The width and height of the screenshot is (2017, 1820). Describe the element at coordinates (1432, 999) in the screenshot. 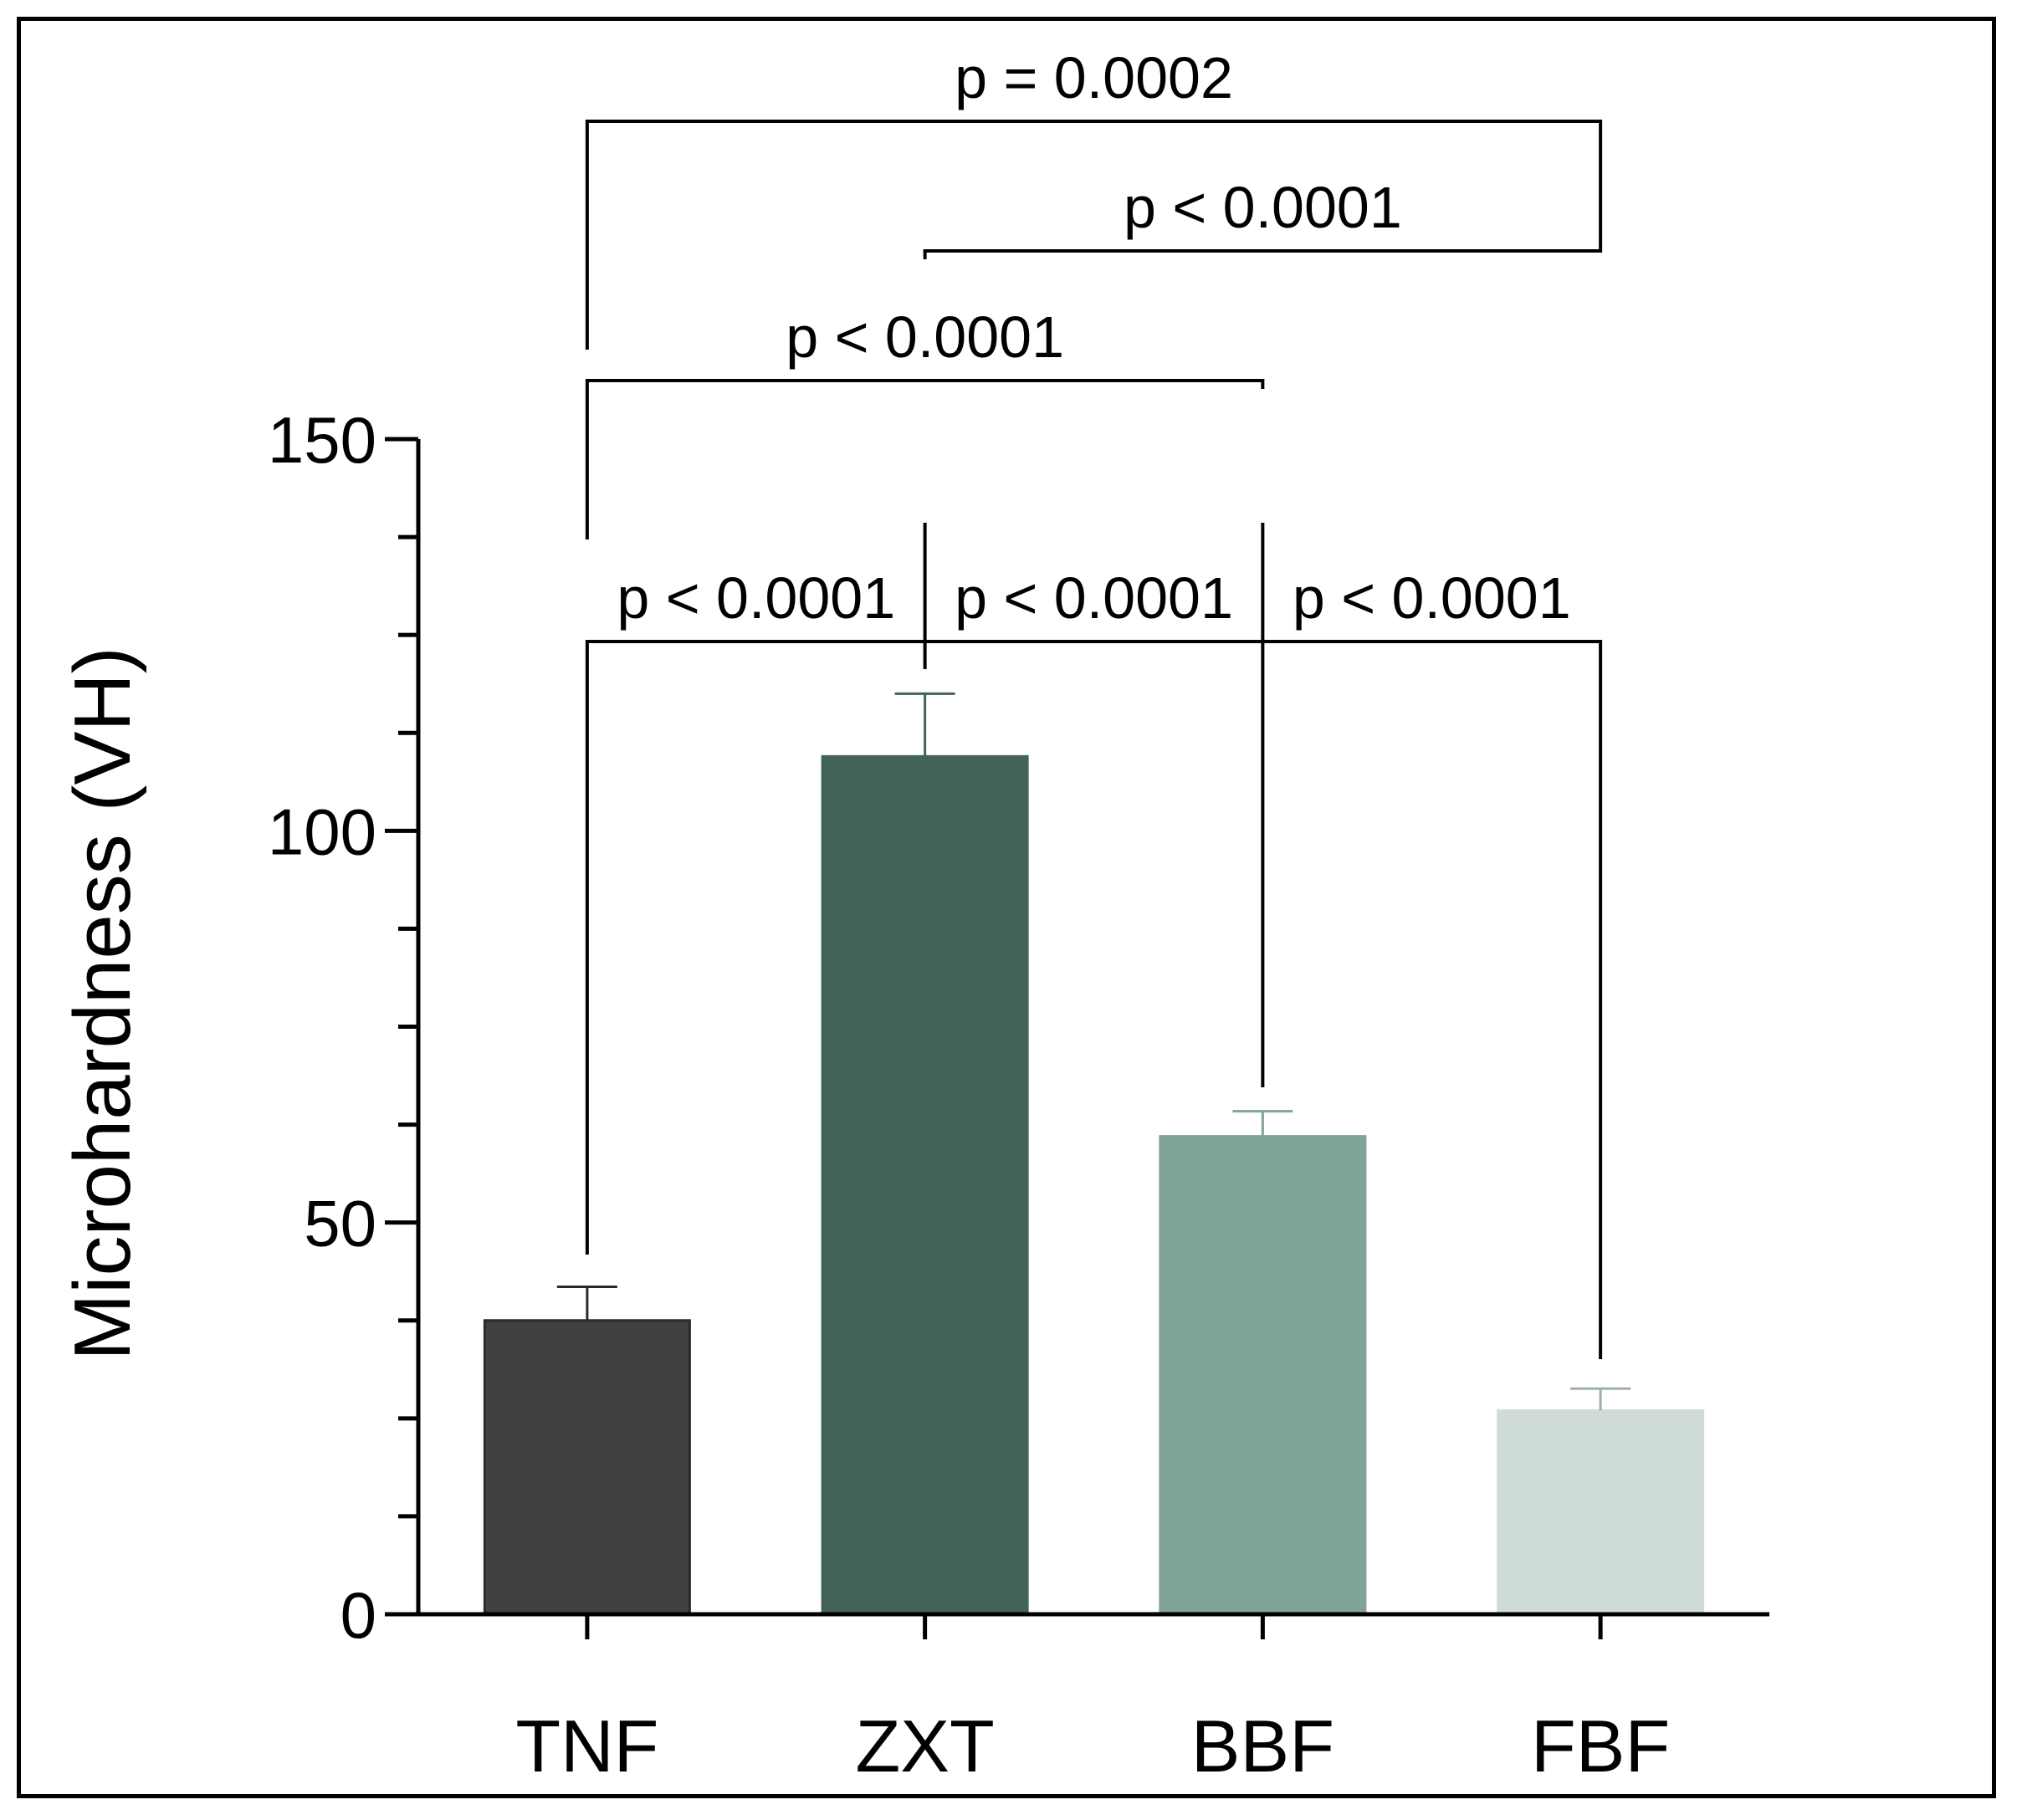

I see `significance-bracket-BBF-FBF` at that location.